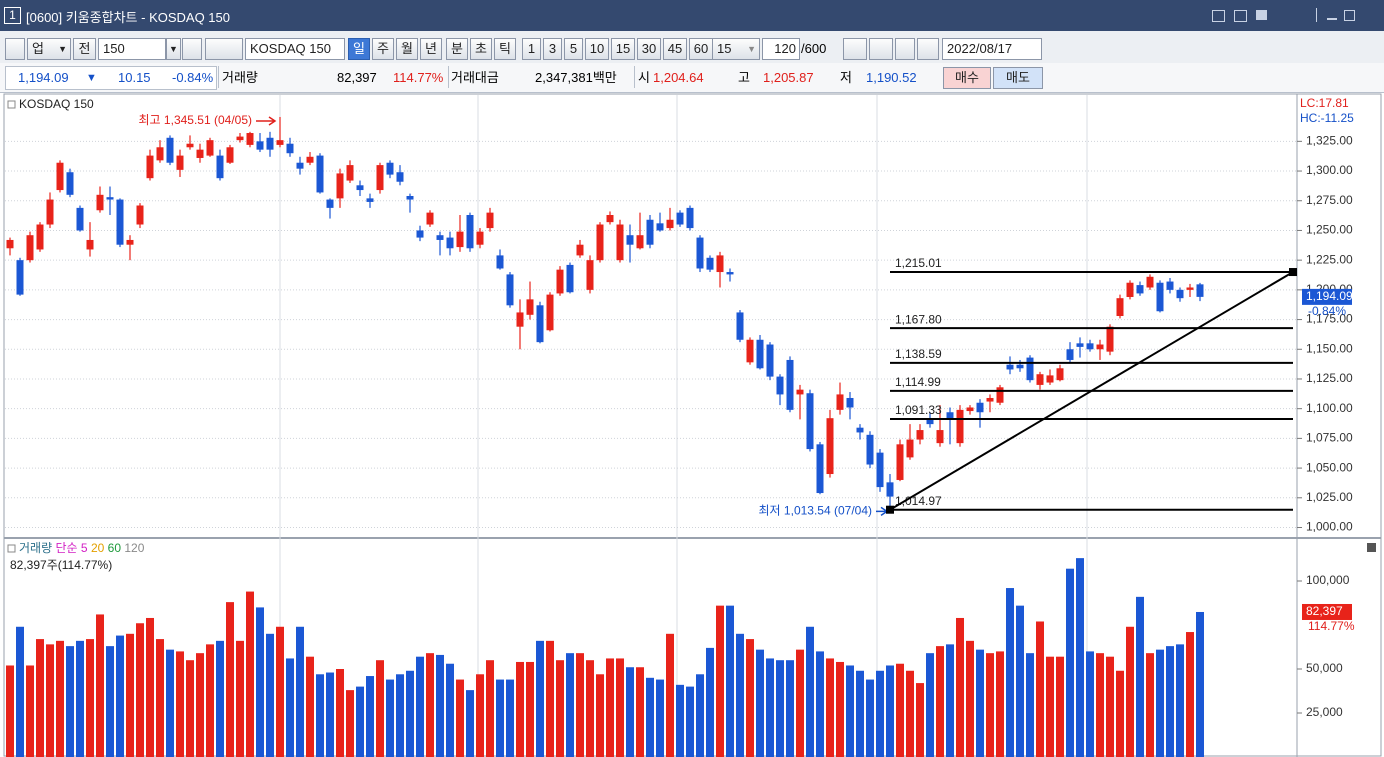 This screenshot has height=757, width=1384. Describe the element at coordinates (928, 49) in the screenshot. I see `settings-button` at that location.